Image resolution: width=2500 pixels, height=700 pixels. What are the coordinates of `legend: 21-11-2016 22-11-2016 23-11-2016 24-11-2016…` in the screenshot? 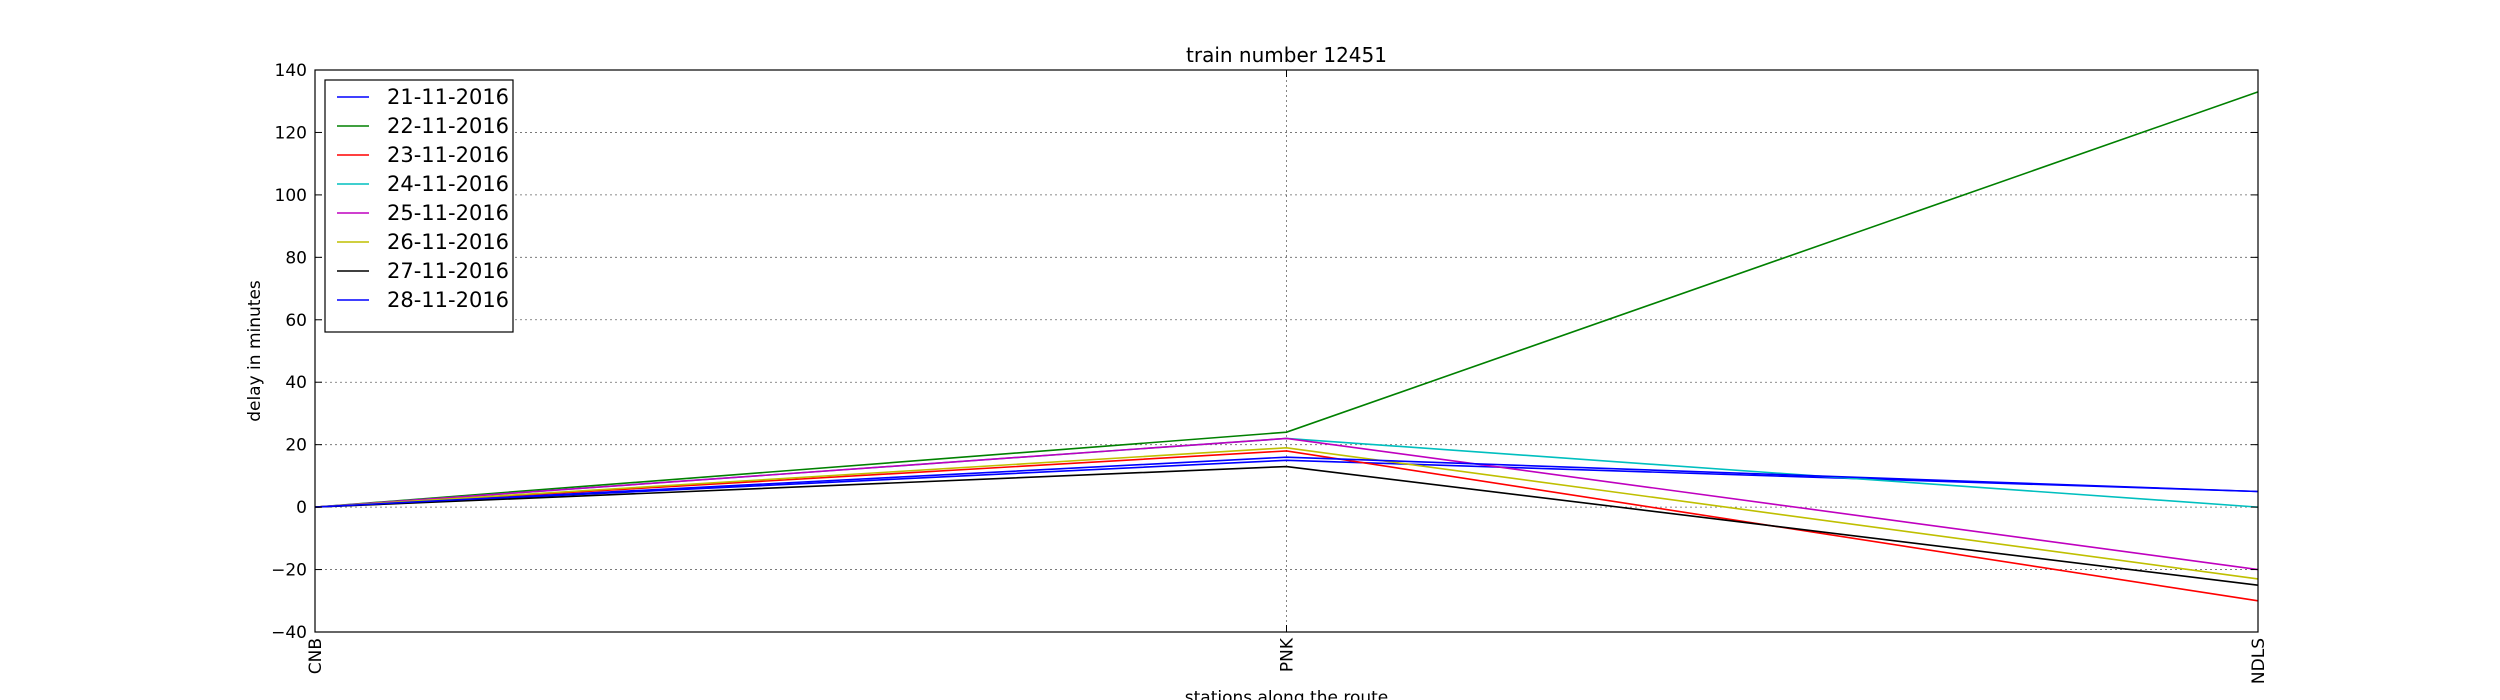 It's located at (419, 206).